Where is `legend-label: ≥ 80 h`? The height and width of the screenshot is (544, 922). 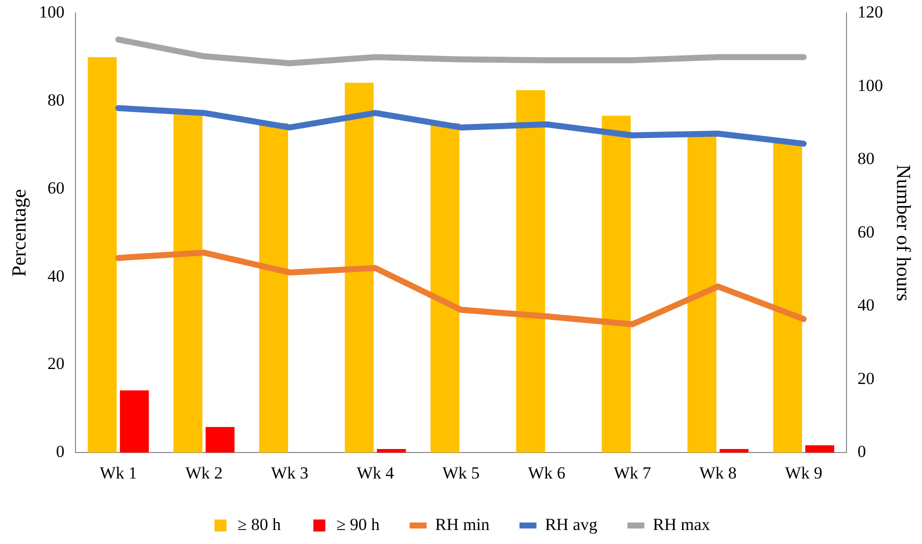
legend-label: ≥ 80 h is located at coordinates (259, 524).